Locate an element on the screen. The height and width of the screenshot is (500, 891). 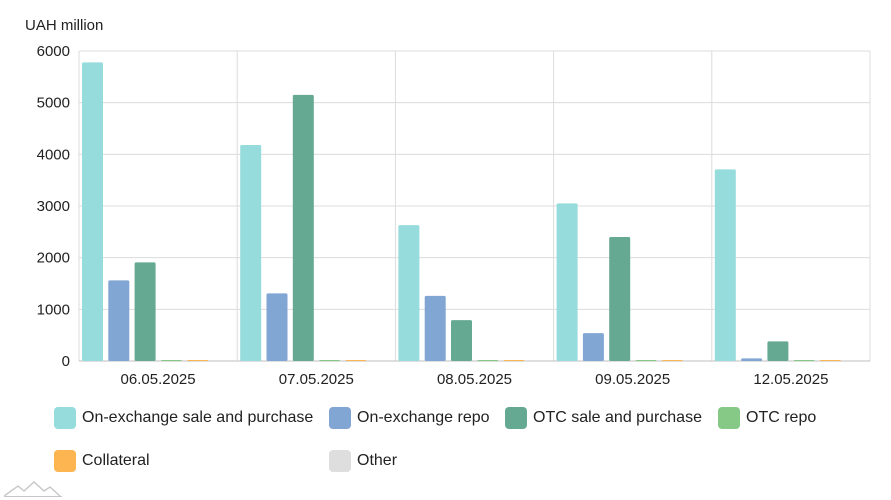
x-tick-label: 12.05.2025 is located at coordinates (790, 379).